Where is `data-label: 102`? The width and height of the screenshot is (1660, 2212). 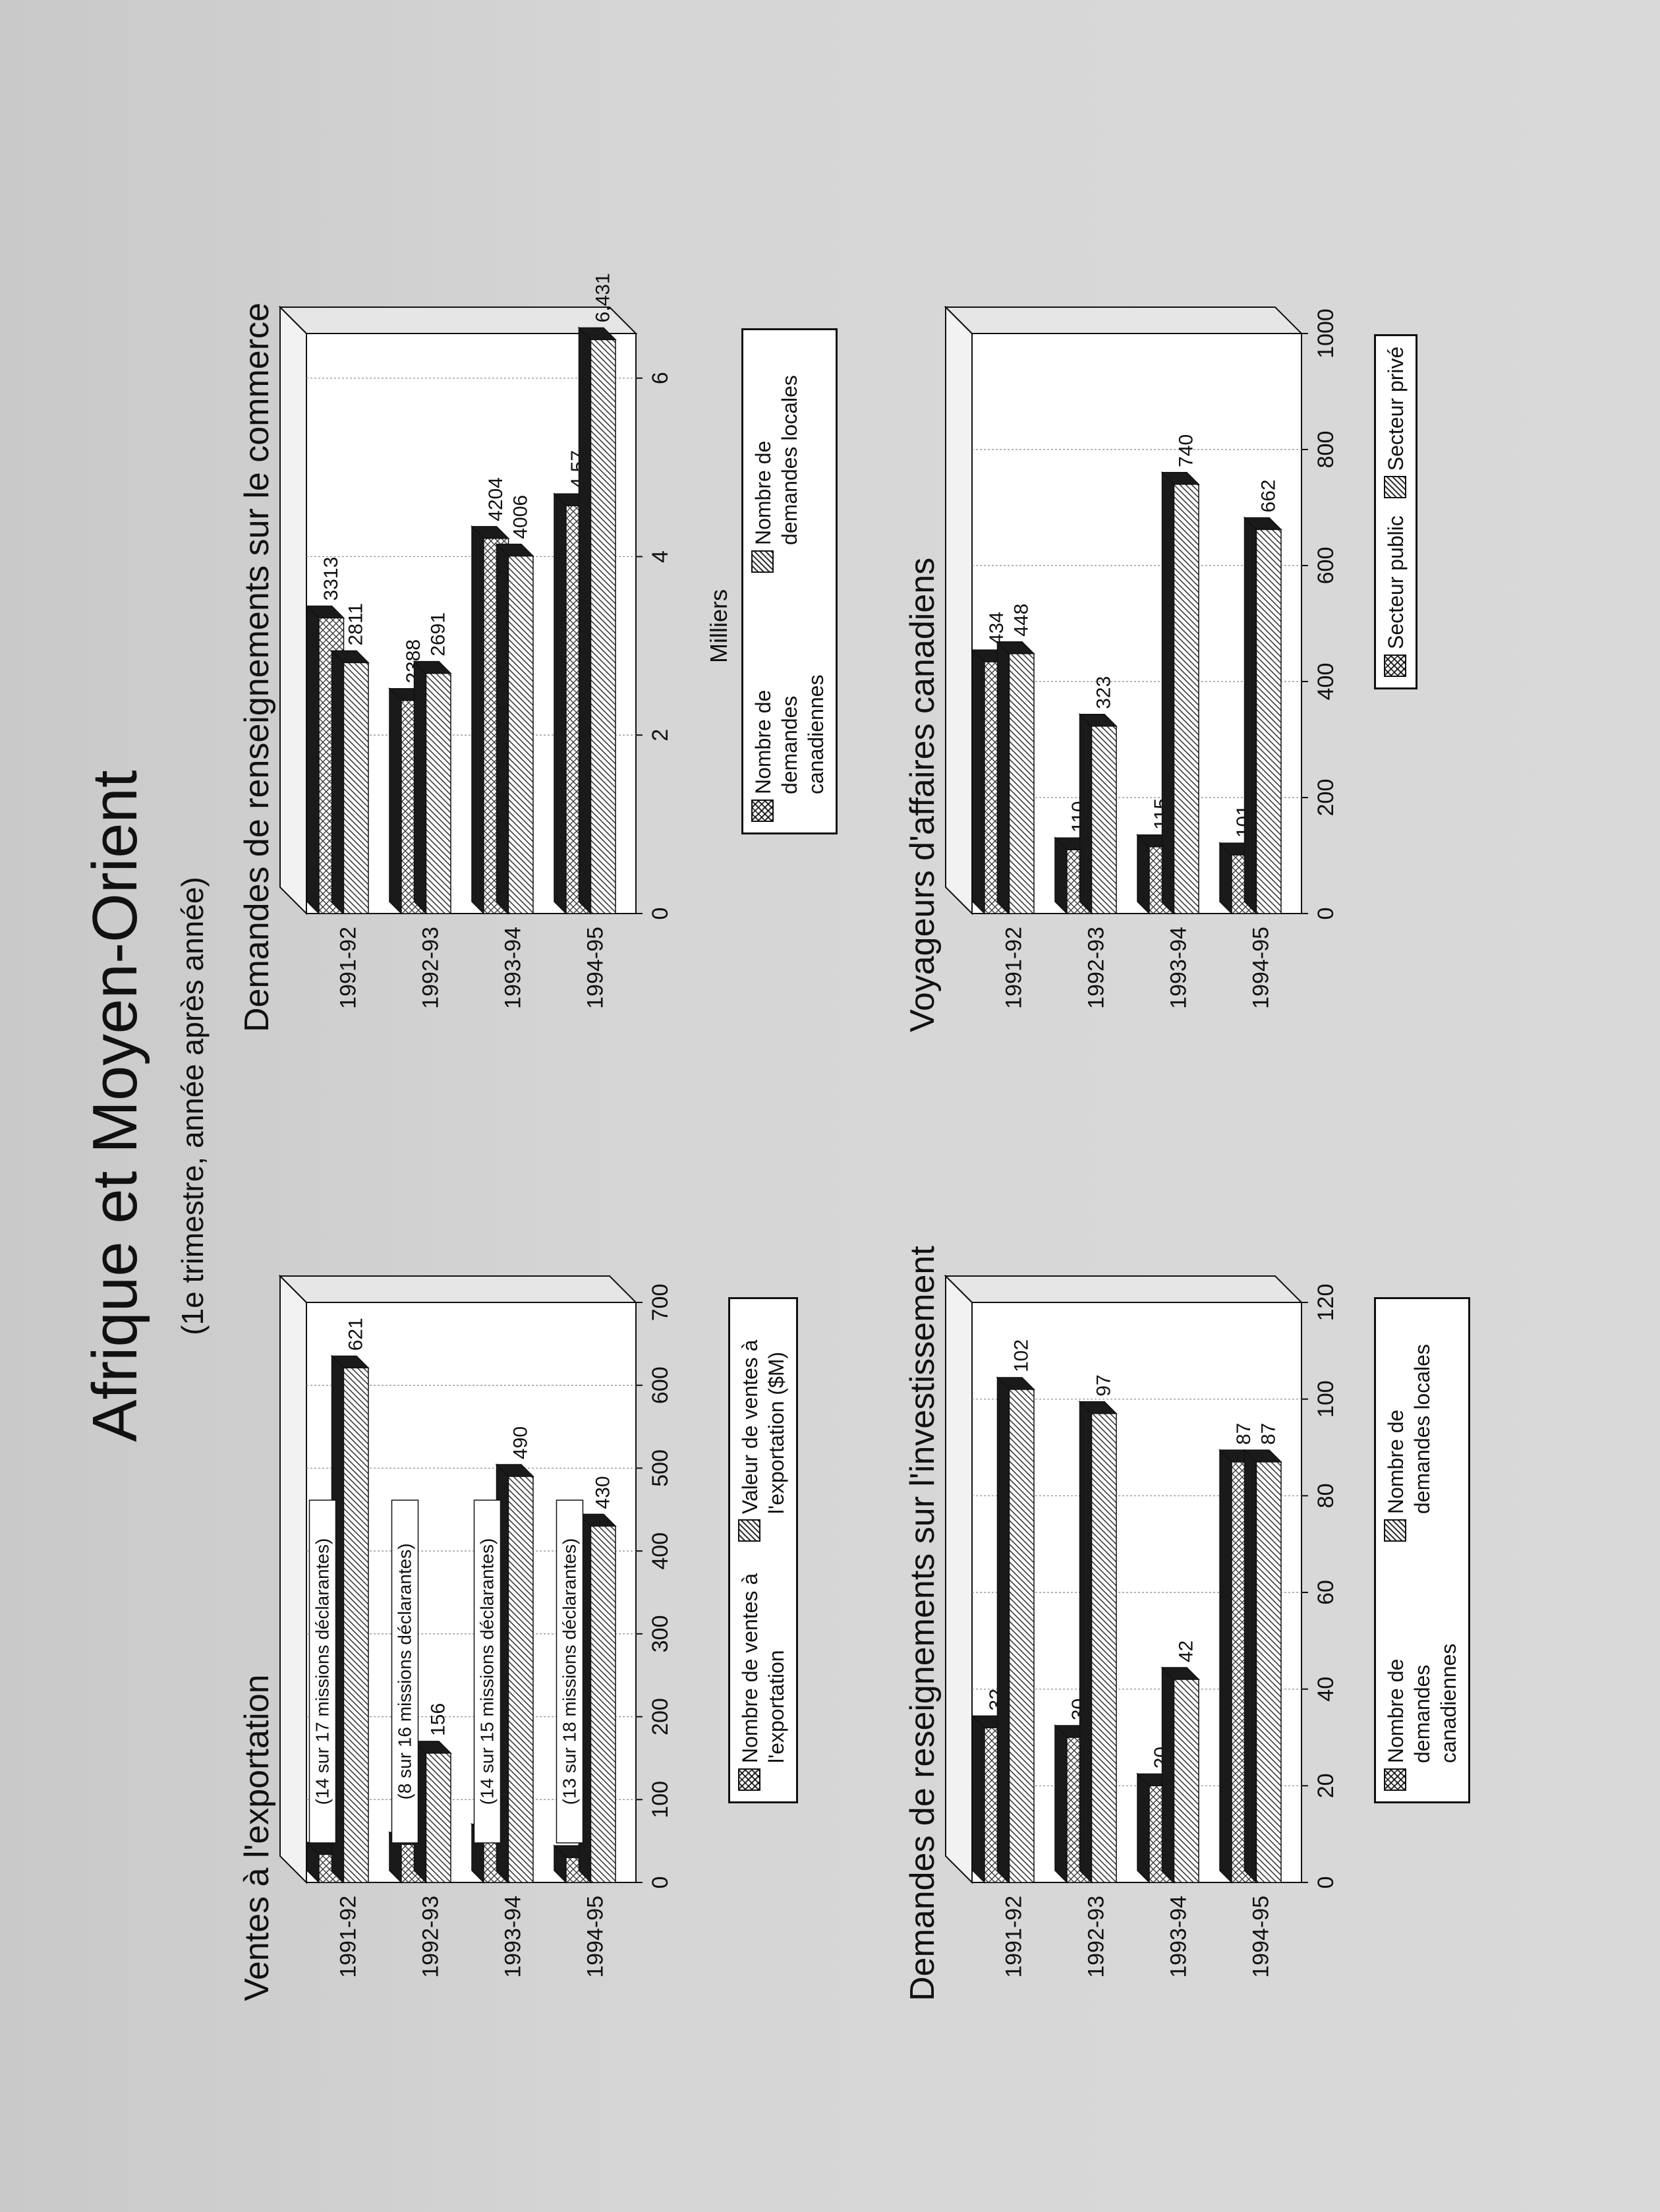 data-label: 102 is located at coordinates (1022, 1355).